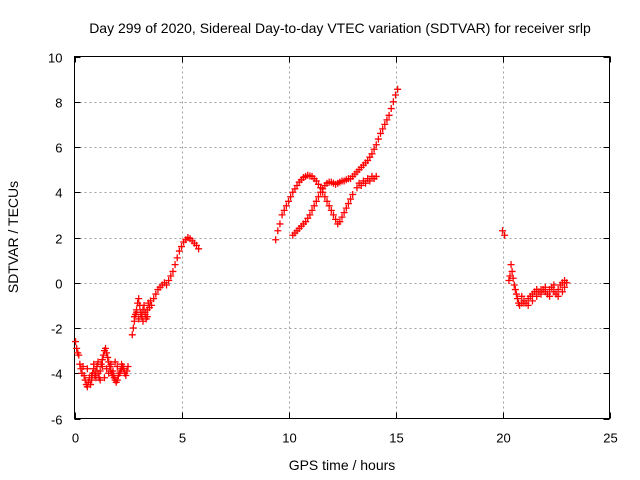  I want to click on x-tick-label: 10, so click(289, 438).